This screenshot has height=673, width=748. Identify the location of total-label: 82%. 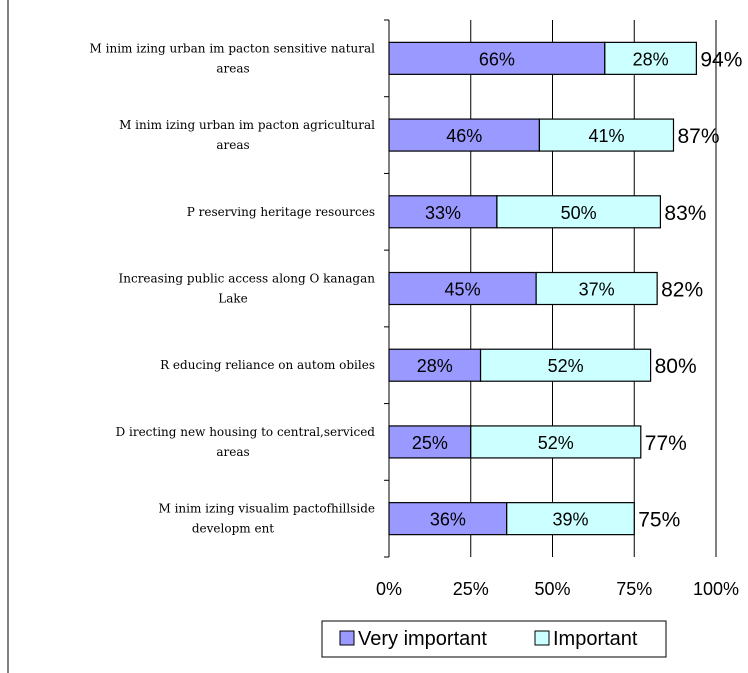
(682, 290).